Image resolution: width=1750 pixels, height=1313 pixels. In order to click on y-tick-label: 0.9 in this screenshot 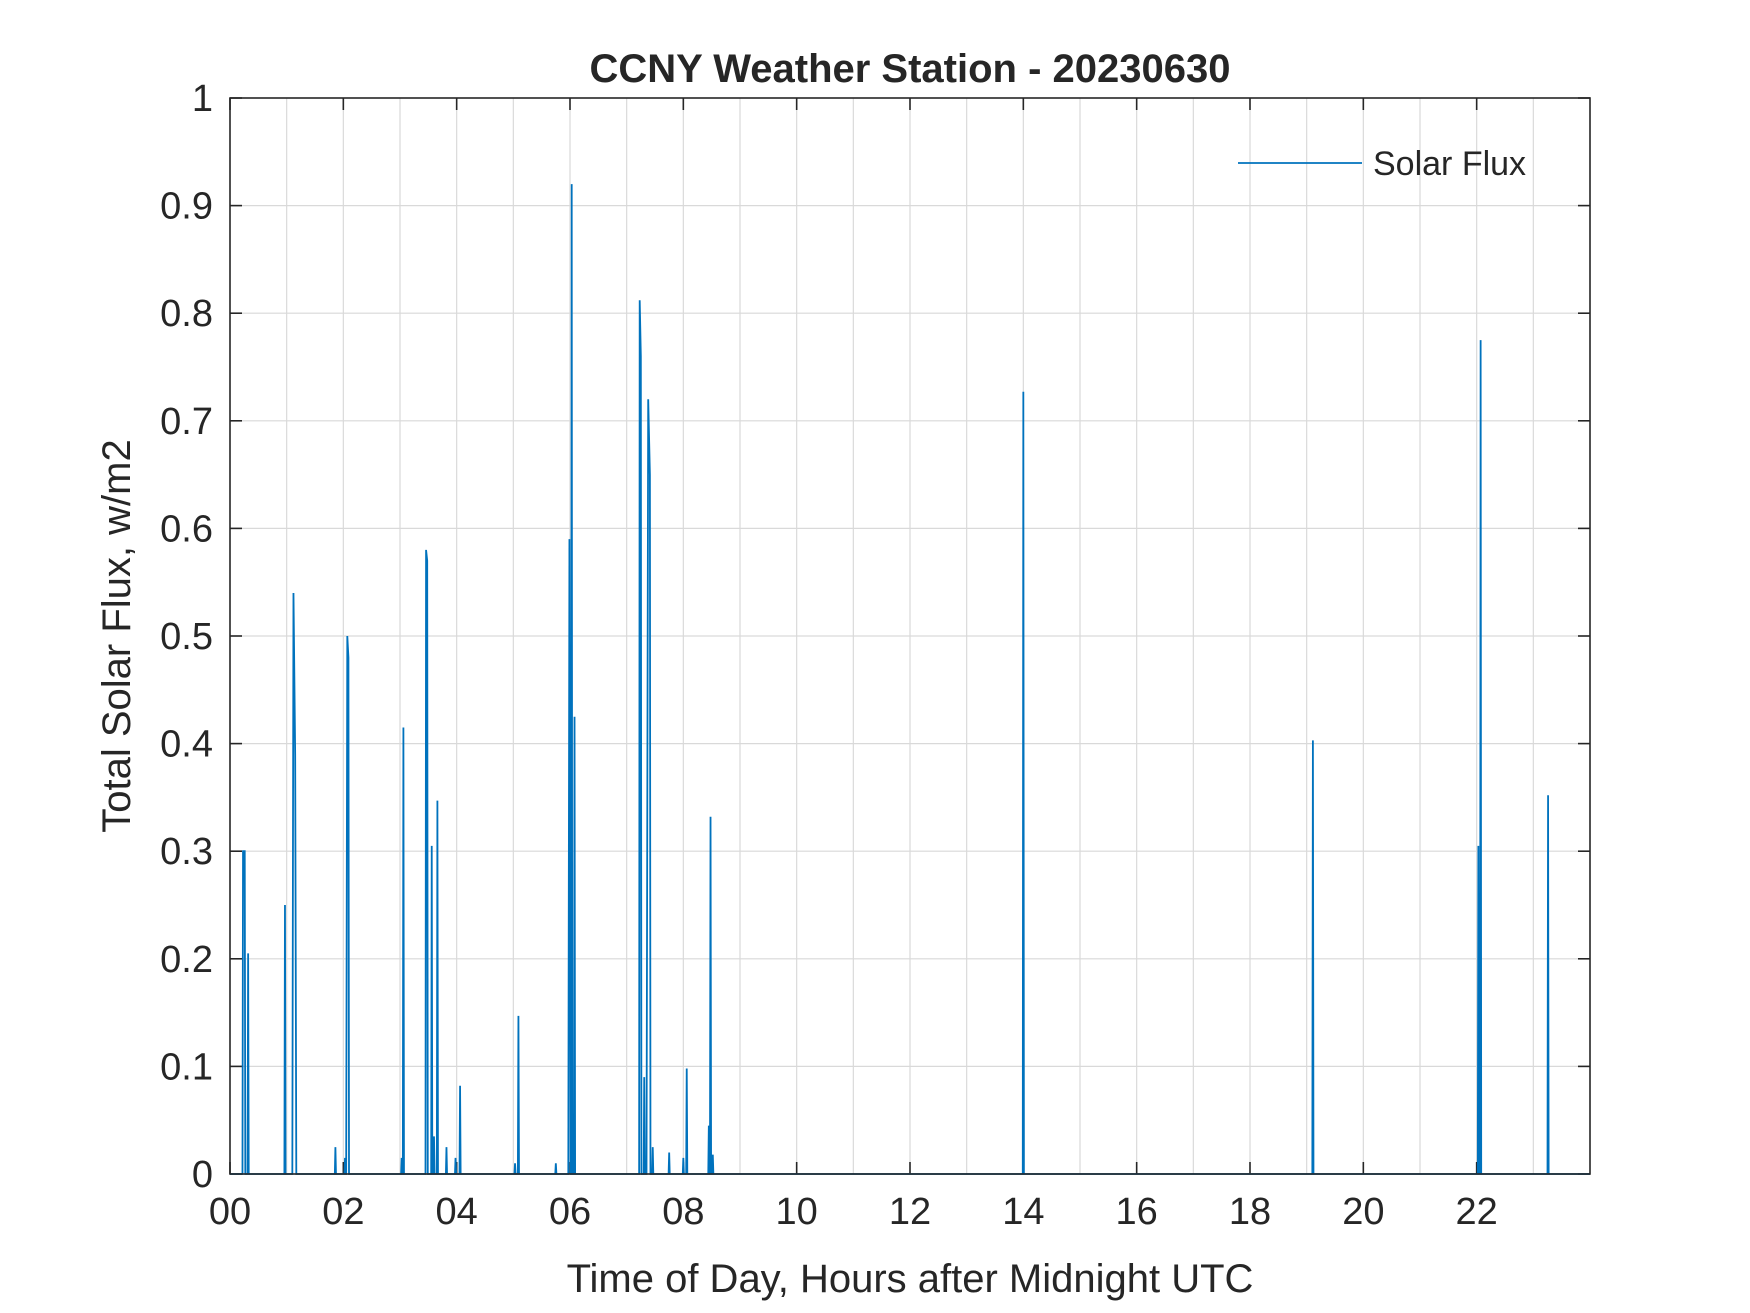, I will do `click(186, 207)`.